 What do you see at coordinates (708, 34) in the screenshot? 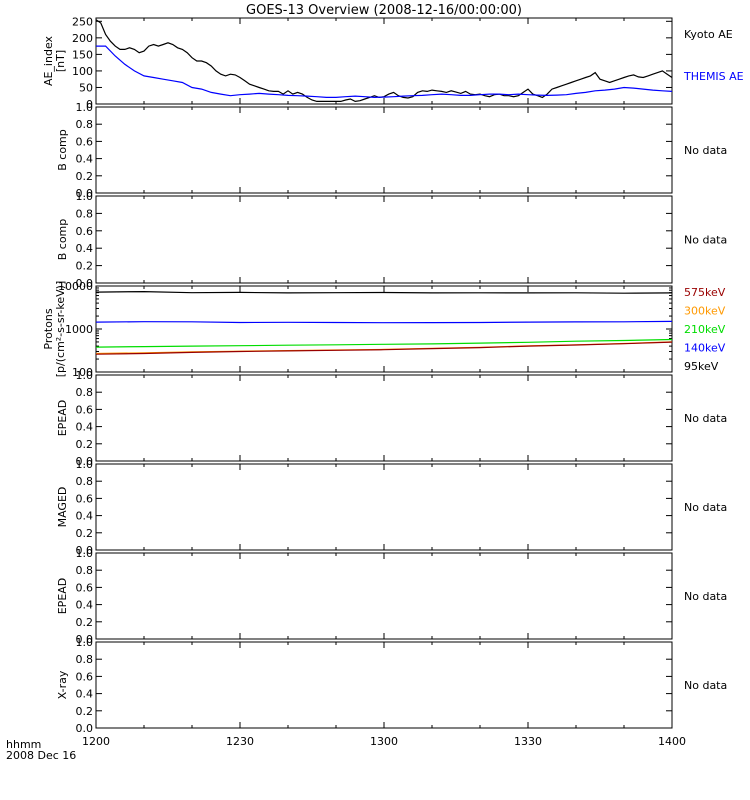
I see `legend-label: Kyoto AE` at bounding box center [708, 34].